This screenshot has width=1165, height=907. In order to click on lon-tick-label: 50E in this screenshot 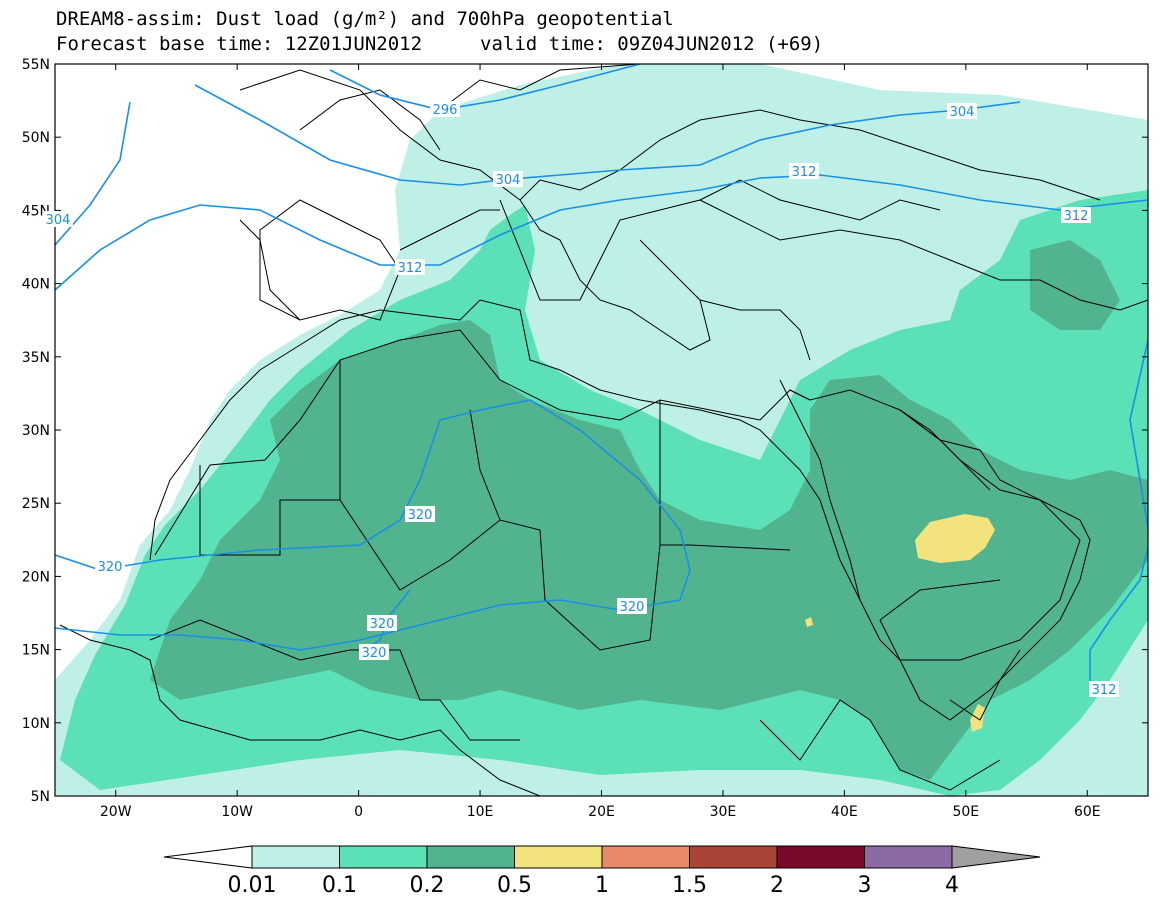, I will do `click(965, 812)`.